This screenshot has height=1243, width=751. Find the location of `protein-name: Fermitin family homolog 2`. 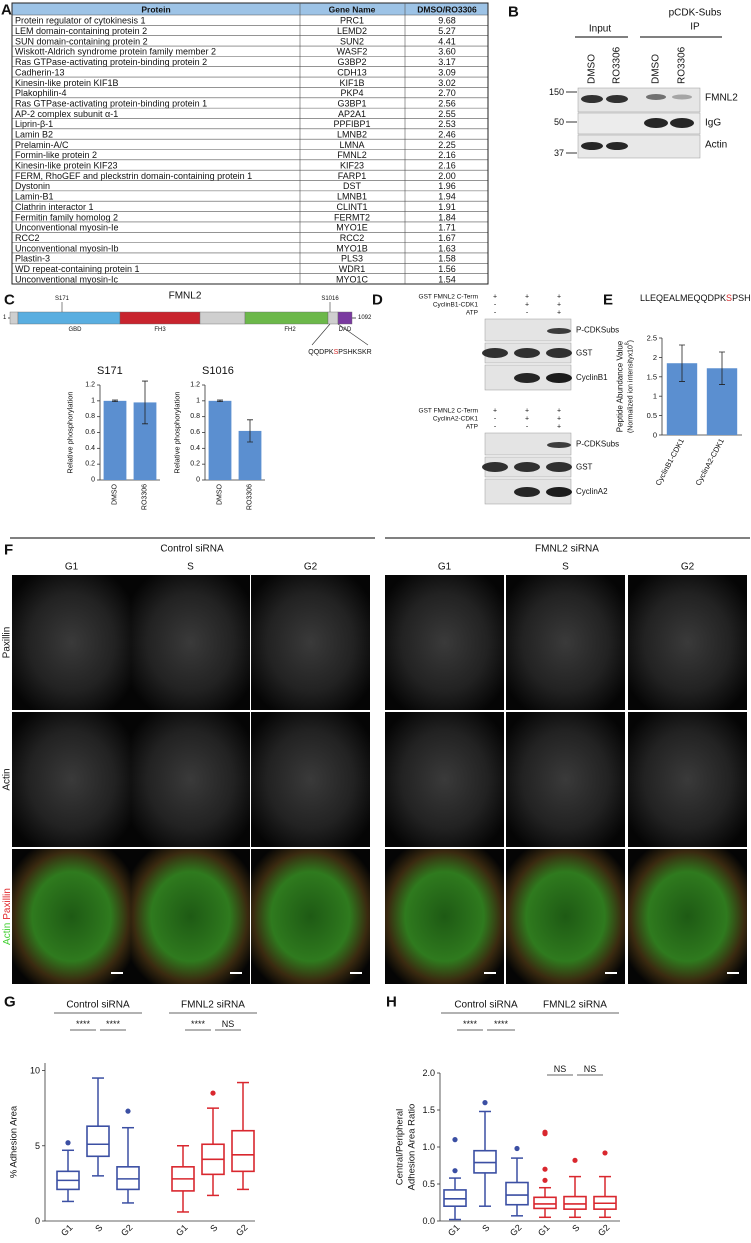

protein-name: Fermitin family homolog 2 is located at coordinates (66, 217).